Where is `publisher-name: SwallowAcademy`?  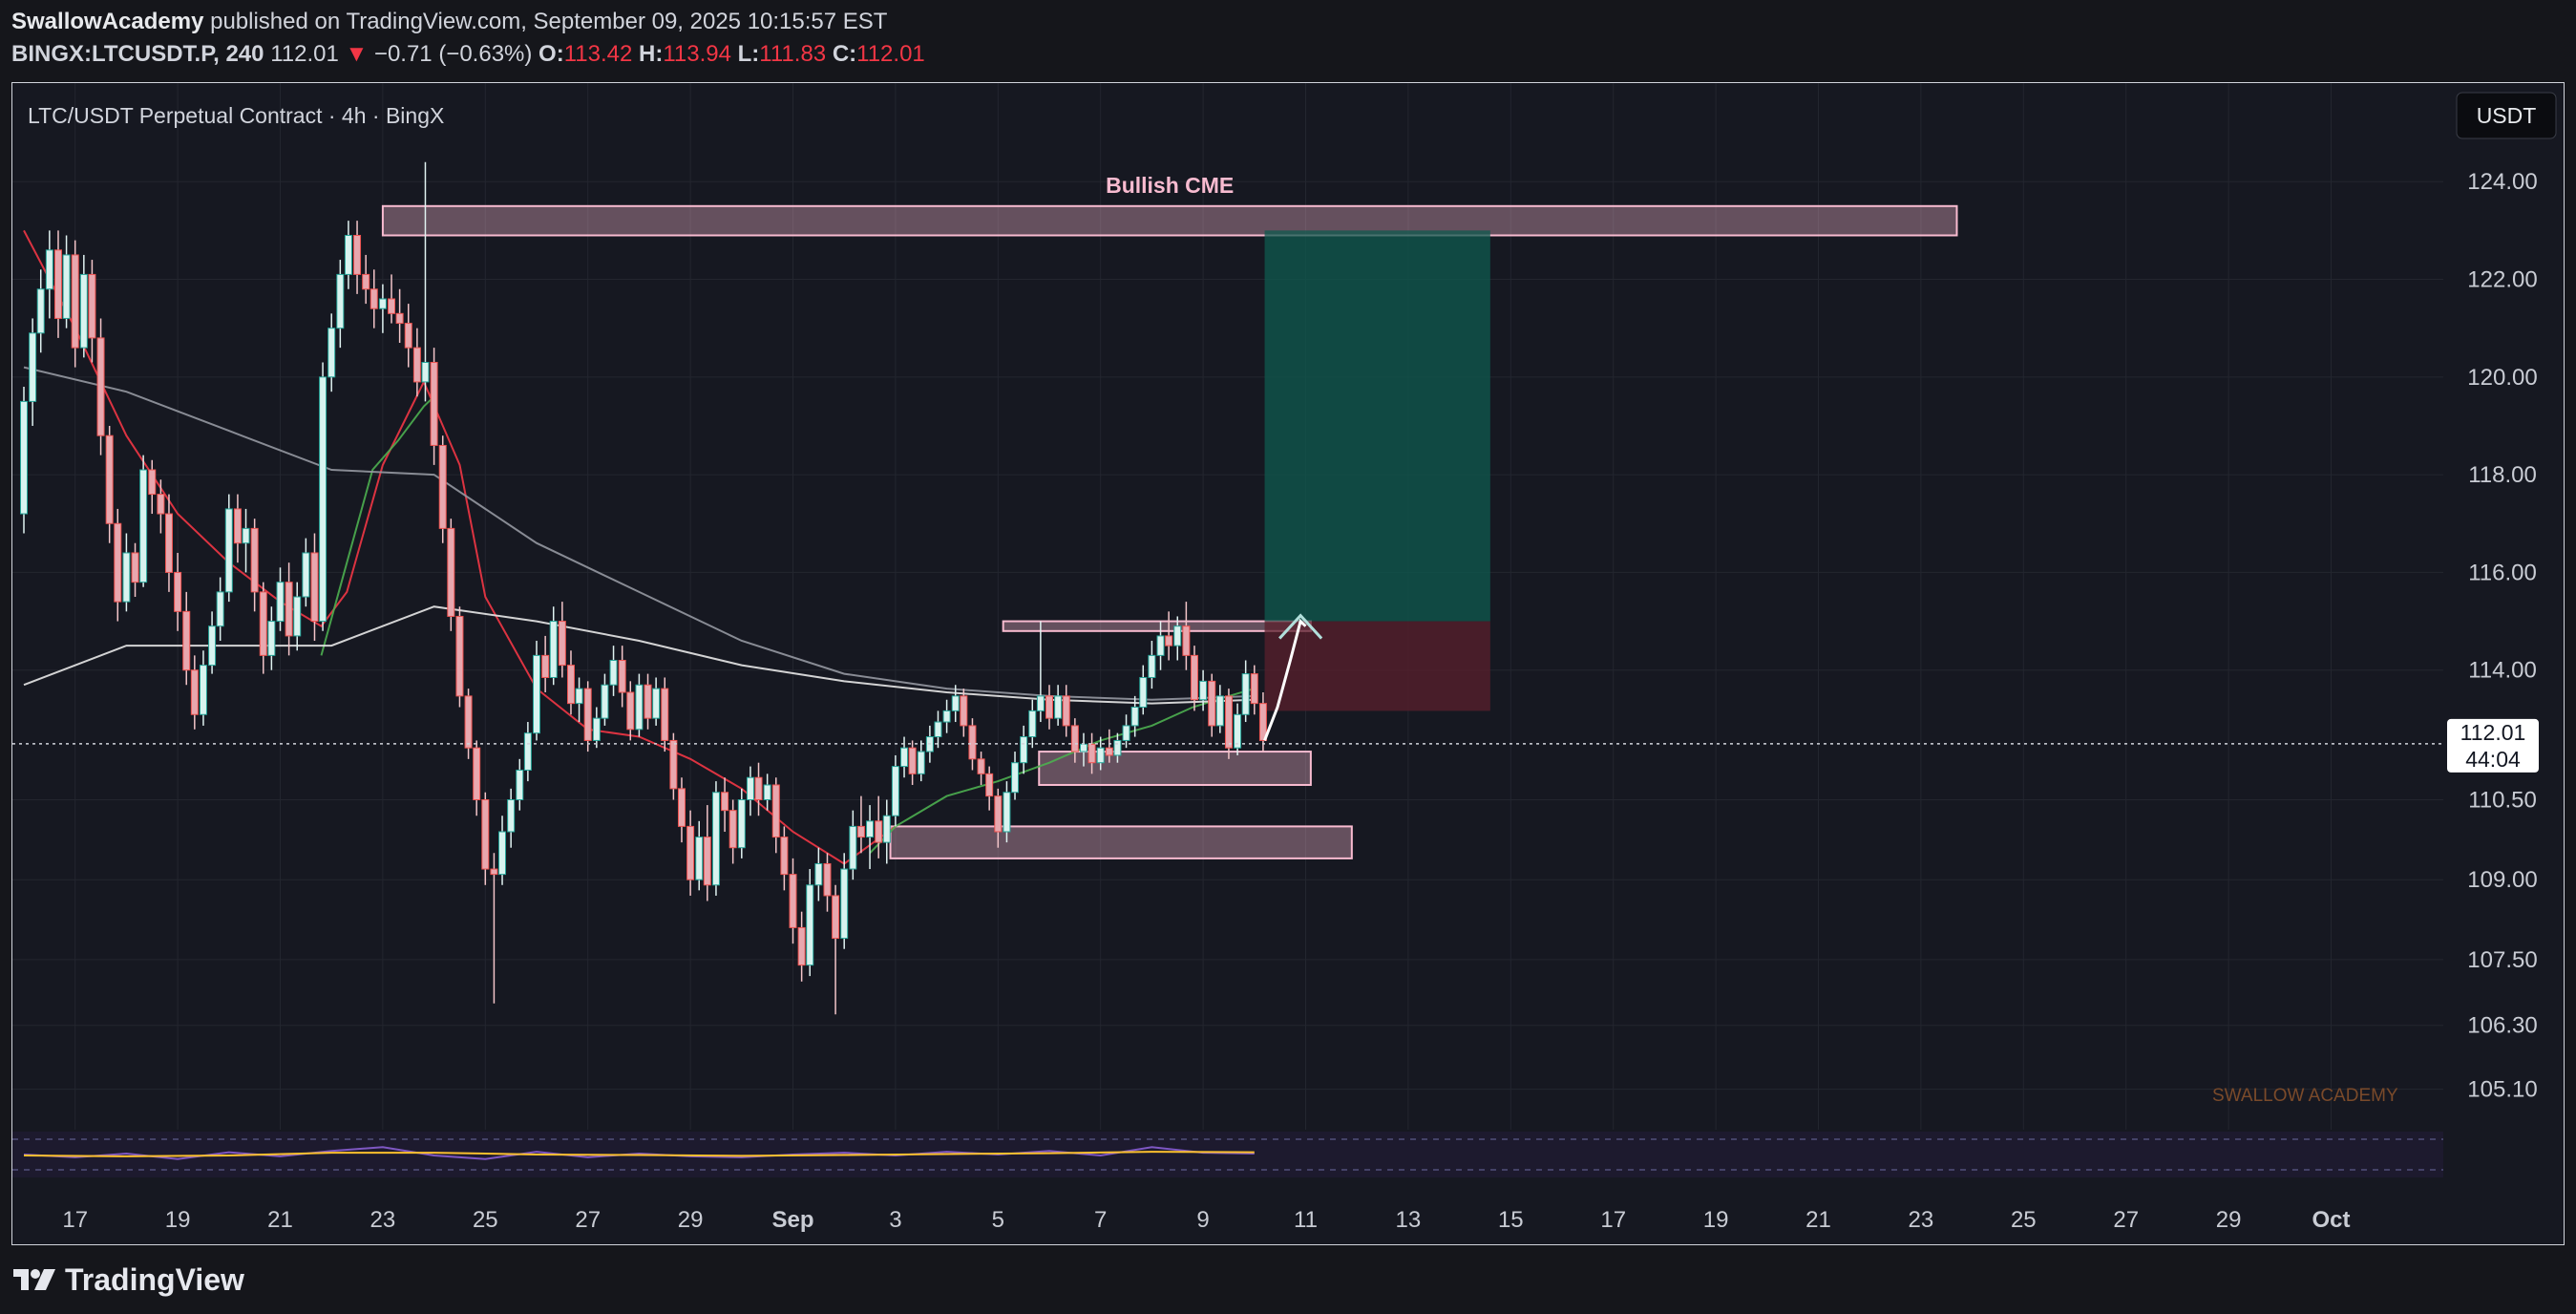
publisher-name: SwallowAcademy is located at coordinates (107, 21).